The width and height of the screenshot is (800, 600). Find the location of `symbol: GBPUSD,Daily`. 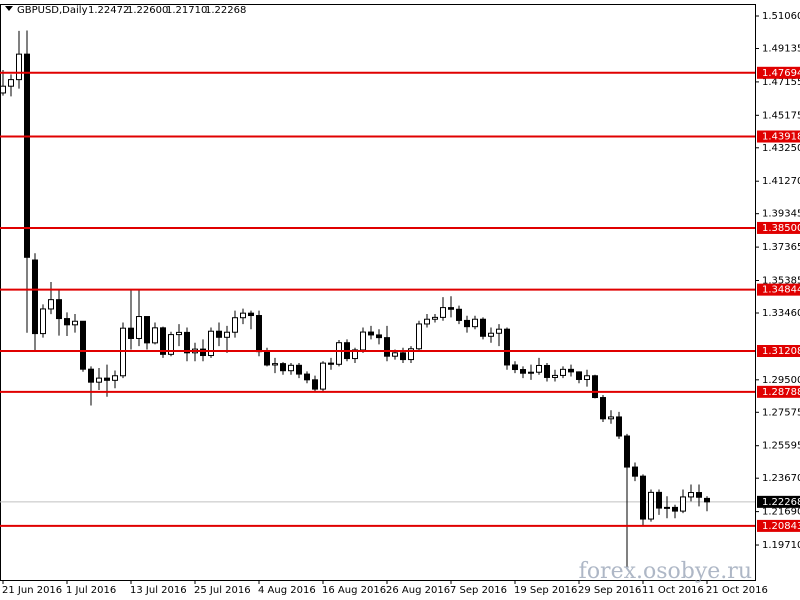

symbol: GBPUSD,Daily is located at coordinates (52, 10).